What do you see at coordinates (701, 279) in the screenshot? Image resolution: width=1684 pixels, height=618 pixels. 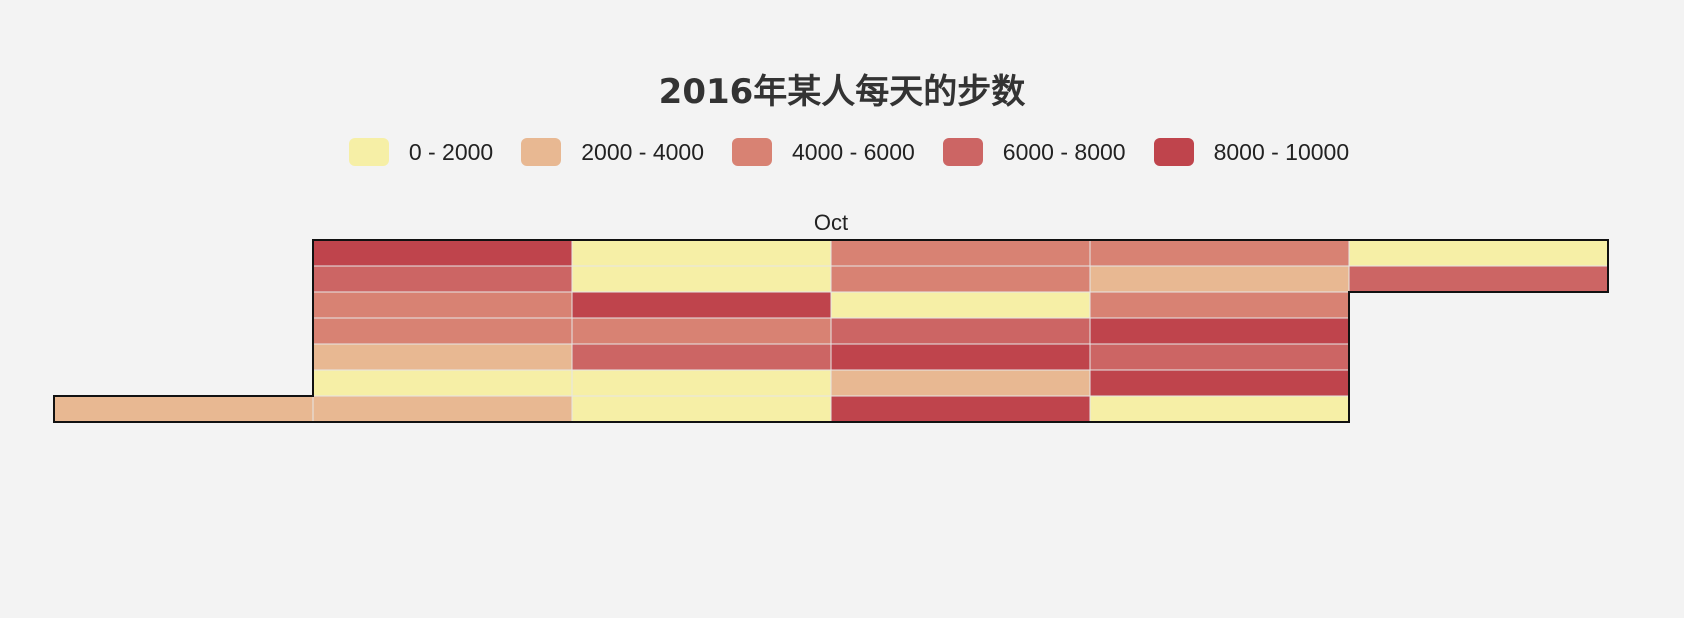 I see `day-cell: 2016-10-10` at bounding box center [701, 279].